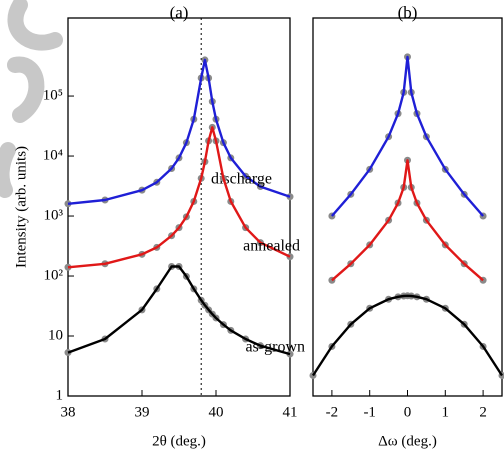  Describe the element at coordinates (21, 207) in the screenshot. I see `y-axis-label: Intensity (arb. units)` at that location.